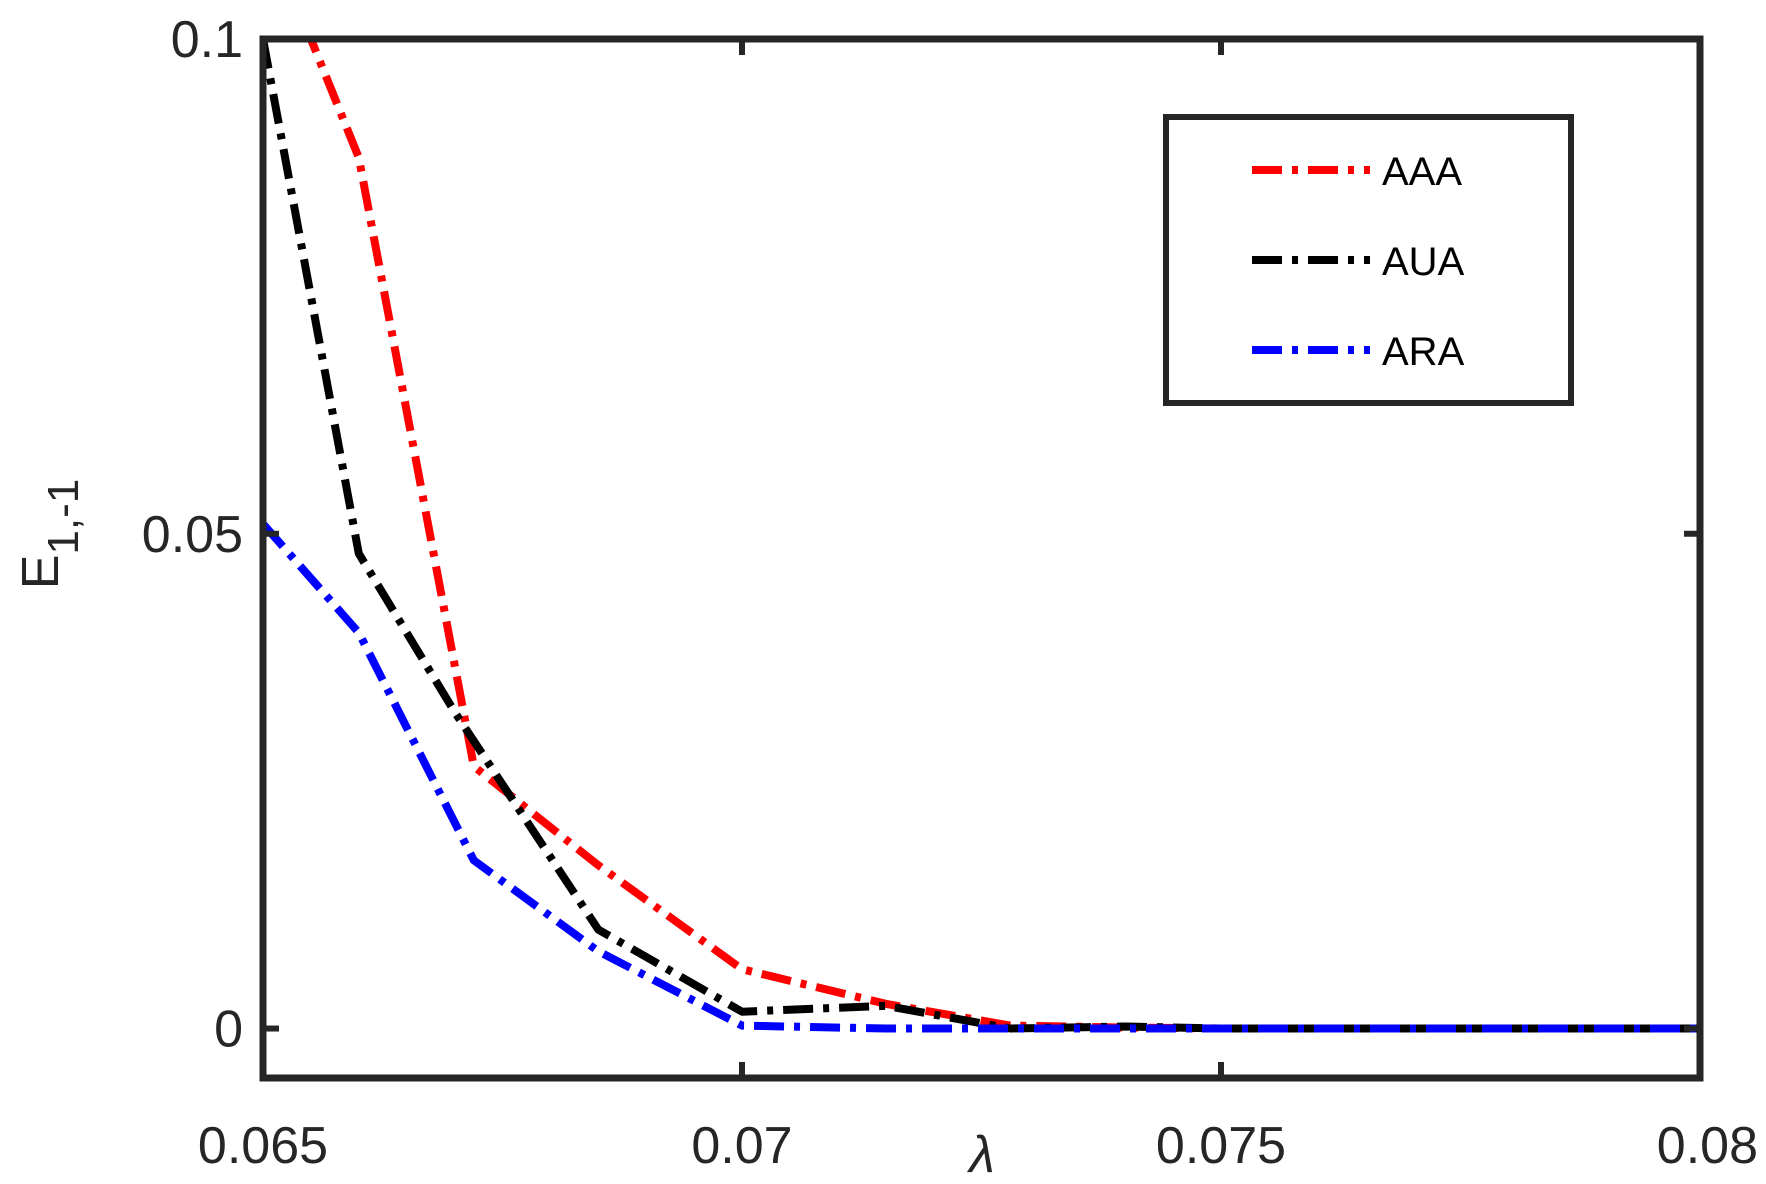  Describe the element at coordinates (1423, 352) in the screenshot. I see `legend-label-ara: ARA` at that location.